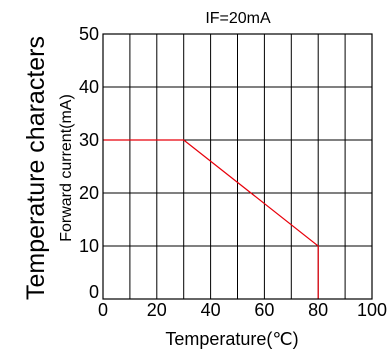 This screenshot has height=362, width=388. Describe the element at coordinates (372, 310) in the screenshot. I see `x-tick-label: 100` at that location.